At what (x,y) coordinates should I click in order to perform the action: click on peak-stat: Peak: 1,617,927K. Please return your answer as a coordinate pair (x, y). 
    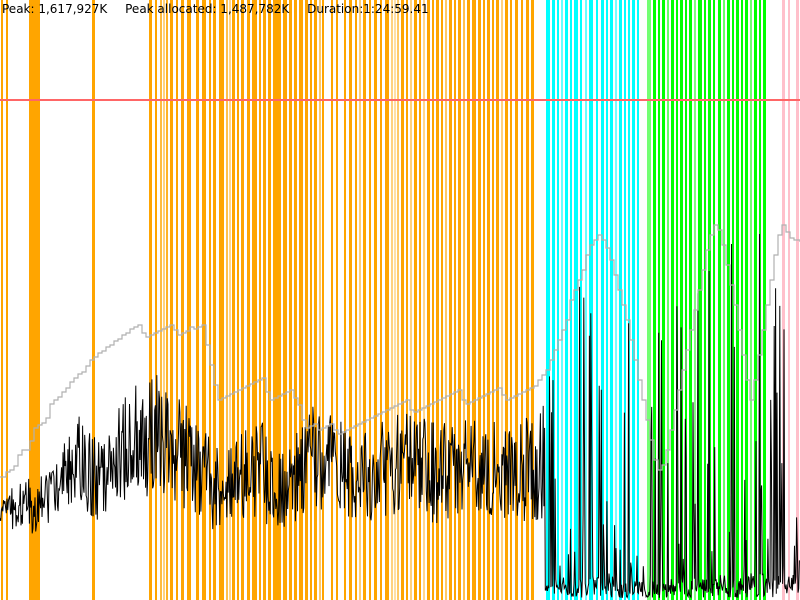
    Looking at the image, I should click on (55, 9).